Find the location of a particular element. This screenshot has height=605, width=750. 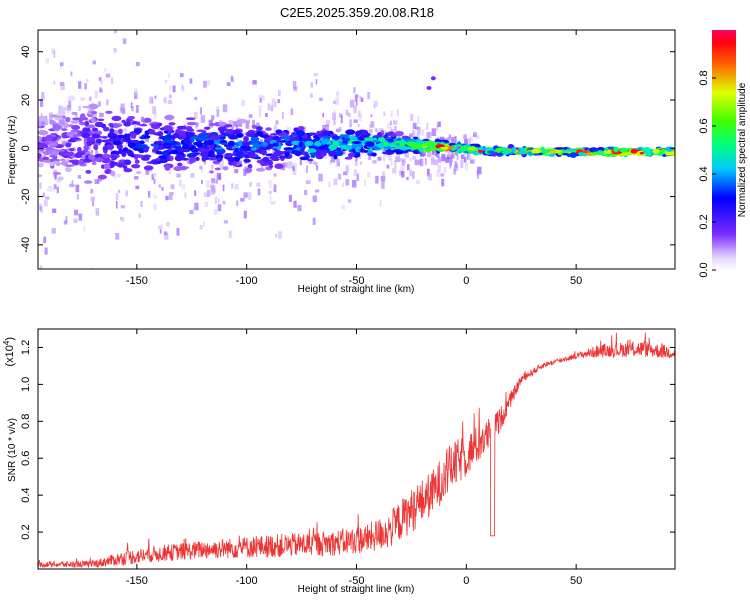

spectrogram-x-tick-label: -150 is located at coordinates (137, 281).